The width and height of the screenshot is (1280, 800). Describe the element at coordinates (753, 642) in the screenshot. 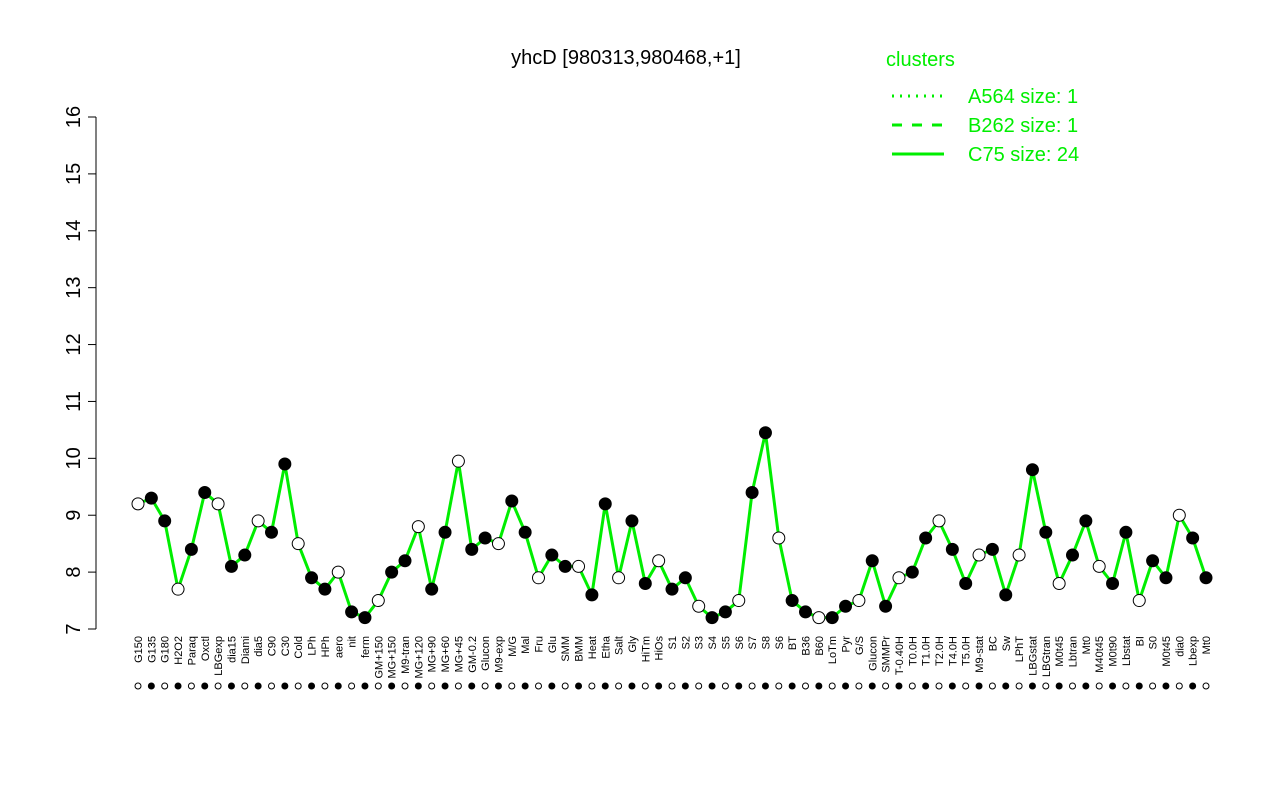

I see `x-tick-label: S7` at that location.